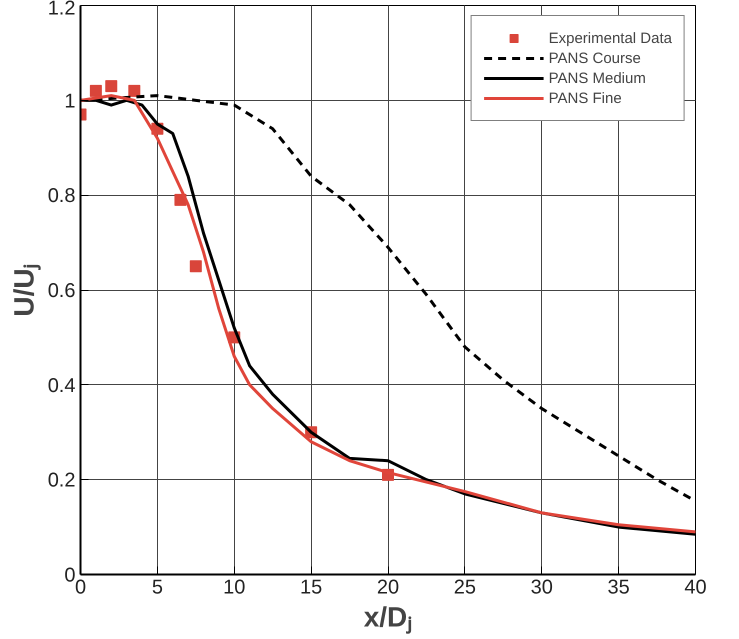  I want to click on x-tick-label: 40, so click(695, 587).